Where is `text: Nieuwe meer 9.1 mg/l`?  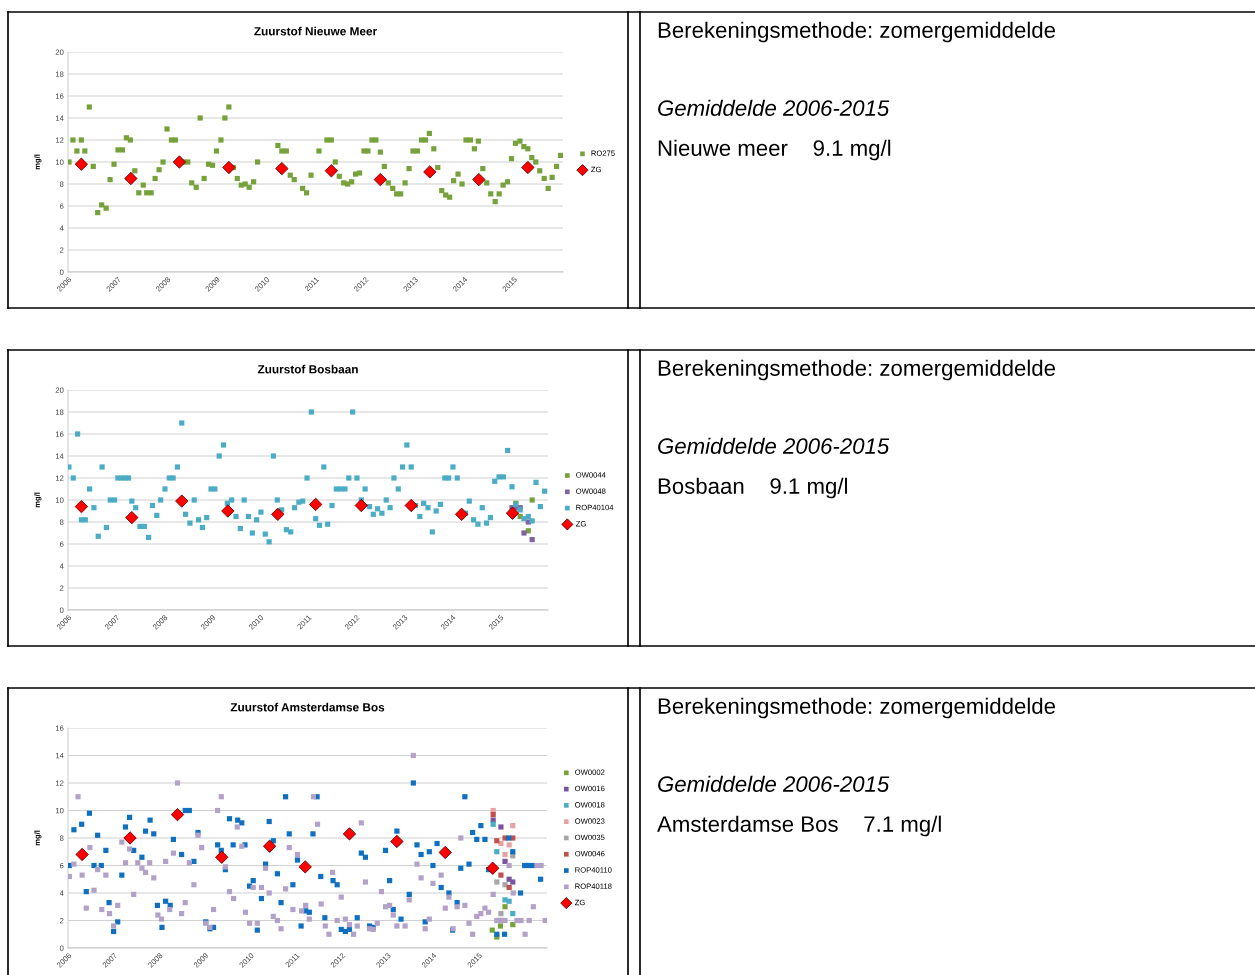 text: Nieuwe meer 9.1 mg/l is located at coordinates (774, 150).